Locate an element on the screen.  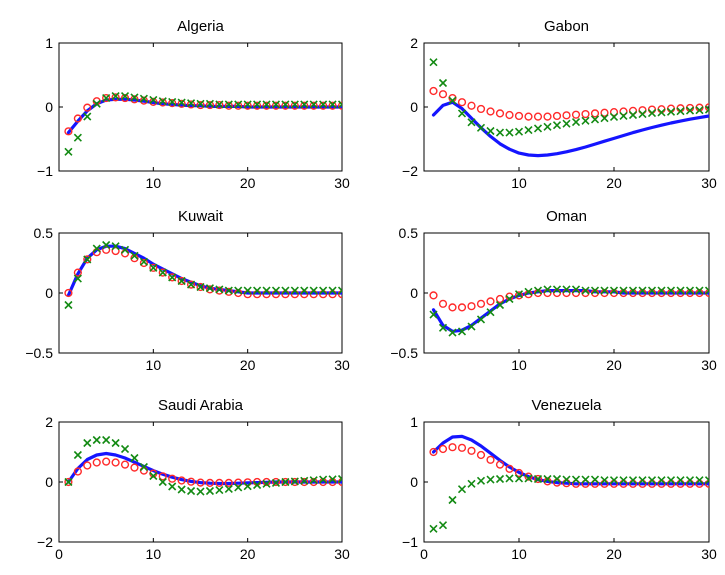
y-tick-label: 0.5 is located at coordinates (409, 233).